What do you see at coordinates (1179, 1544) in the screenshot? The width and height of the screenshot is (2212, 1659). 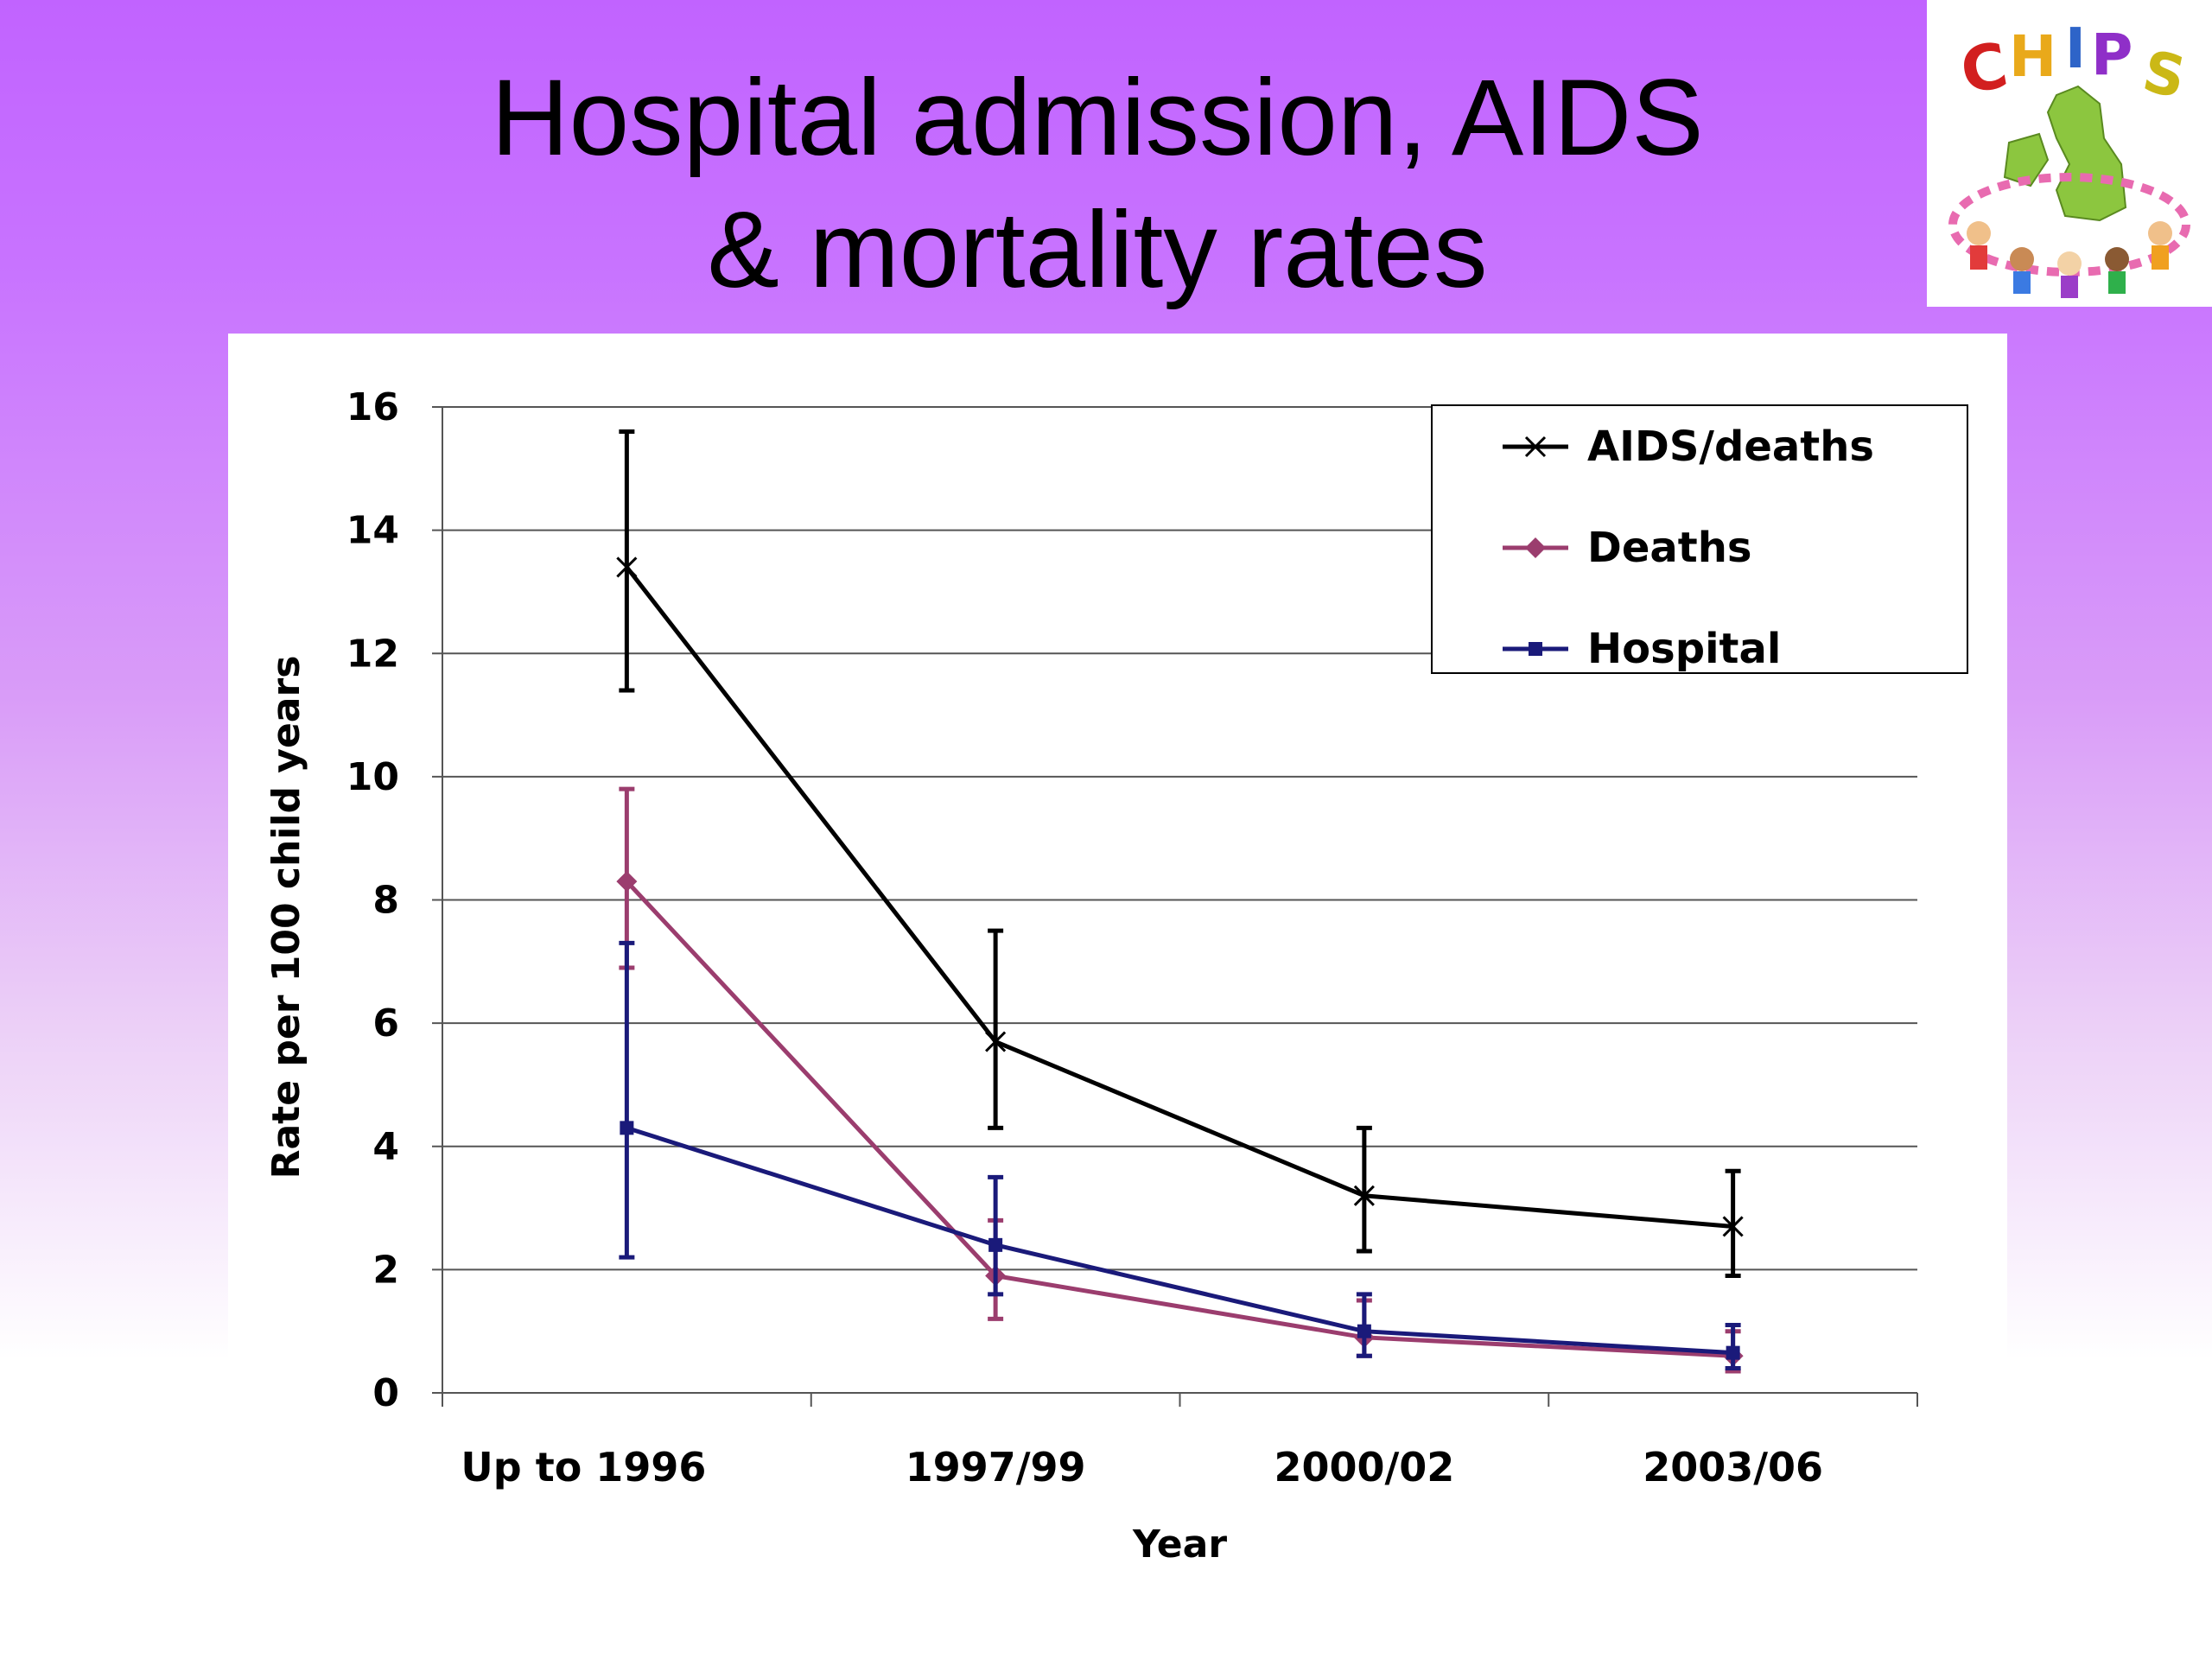 I see `x-axis-title: Year` at bounding box center [1179, 1544].